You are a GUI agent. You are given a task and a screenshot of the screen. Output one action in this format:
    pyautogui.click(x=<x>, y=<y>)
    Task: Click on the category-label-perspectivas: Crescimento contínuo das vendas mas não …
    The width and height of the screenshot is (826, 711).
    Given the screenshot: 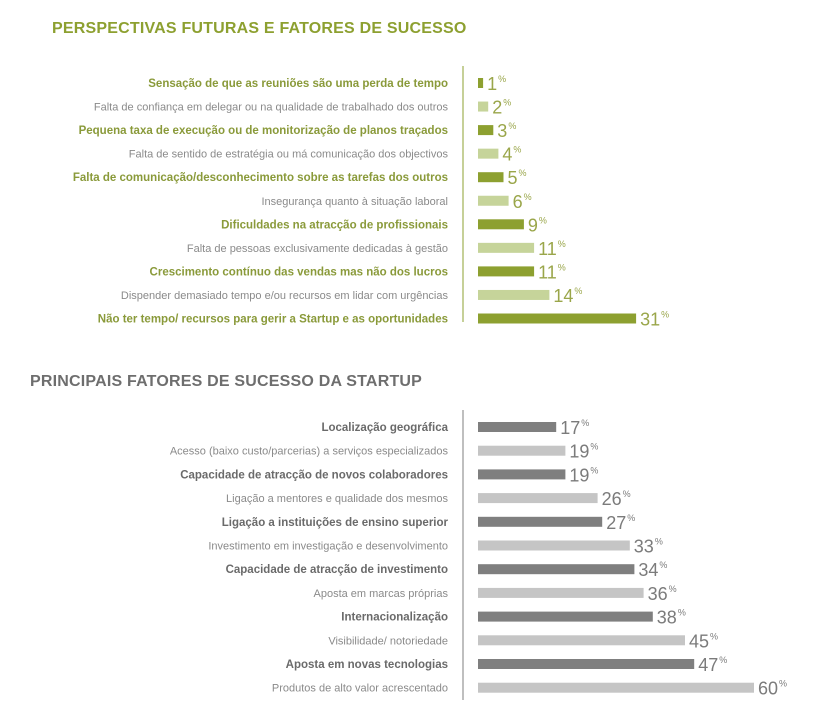 What is the action you would take?
    pyautogui.click(x=299, y=272)
    